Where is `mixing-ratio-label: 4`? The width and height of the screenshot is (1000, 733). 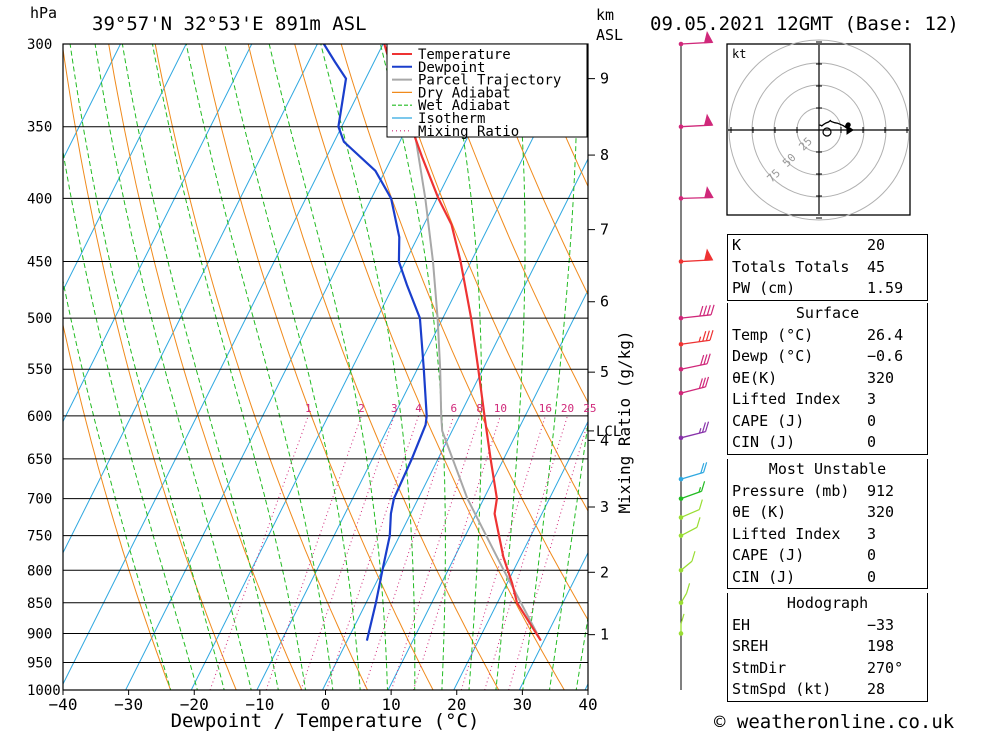
mixing-ratio-label: 4 is located at coordinates (418, 408).